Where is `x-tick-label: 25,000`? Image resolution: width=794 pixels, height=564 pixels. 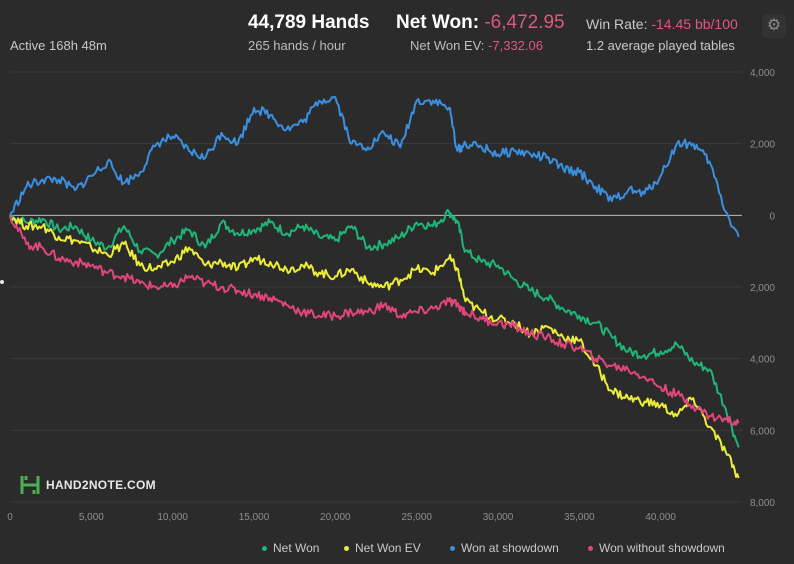 x-tick-label: 25,000 is located at coordinates (416, 517).